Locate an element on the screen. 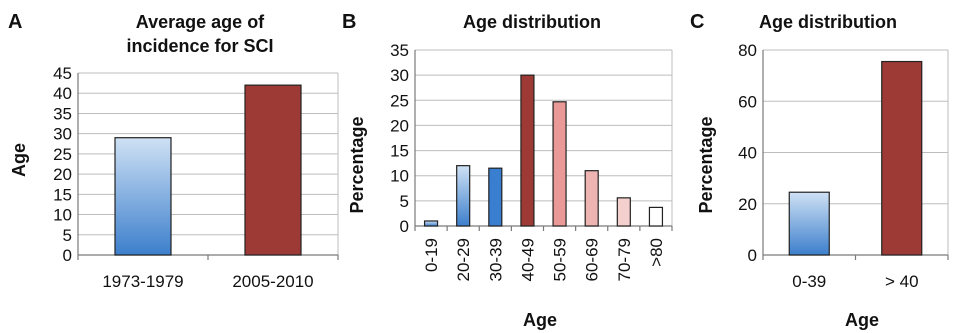  x-tick-label: > 40 is located at coordinates (902, 281).